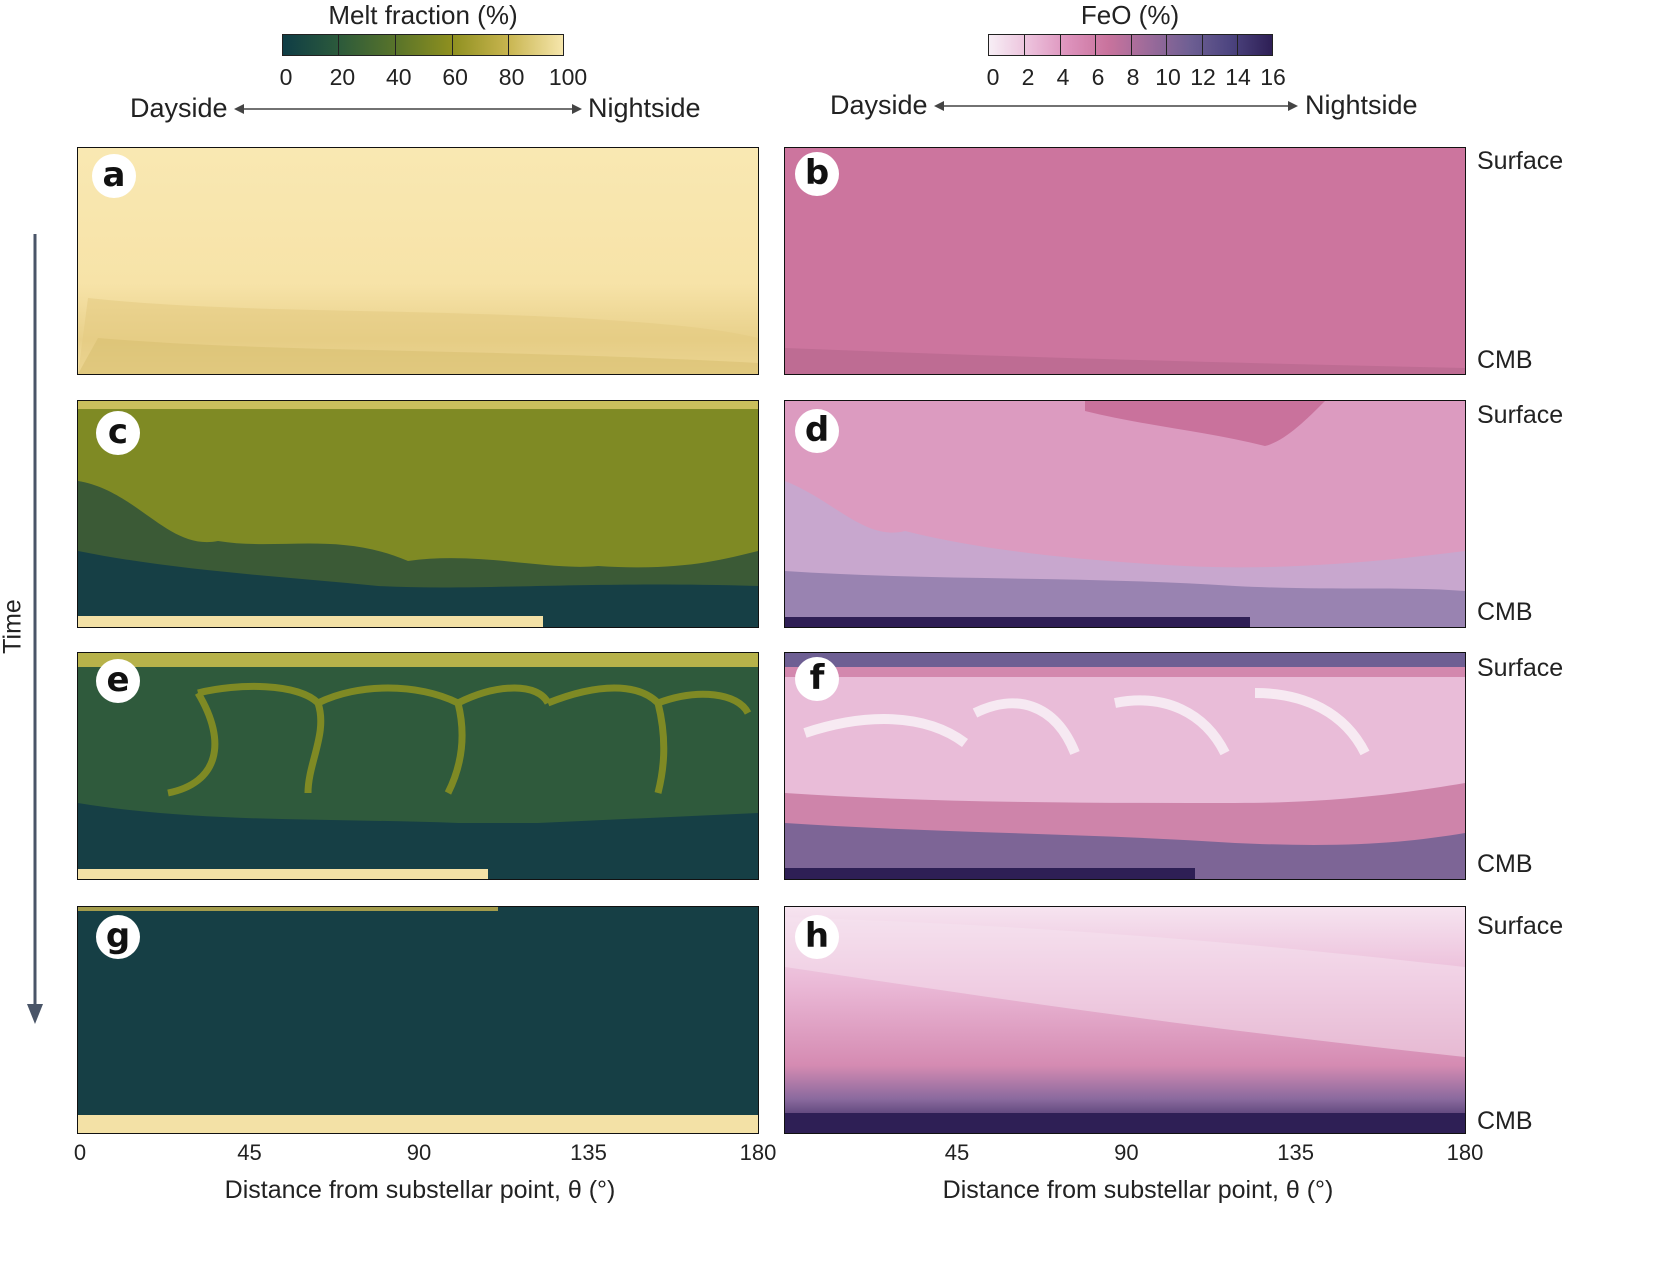 The width and height of the screenshot is (1667, 1279). What do you see at coordinates (1203, 77) in the screenshot?
I see `feo-colorbar-tick-6: 12` at bounding box center [1203, 77].